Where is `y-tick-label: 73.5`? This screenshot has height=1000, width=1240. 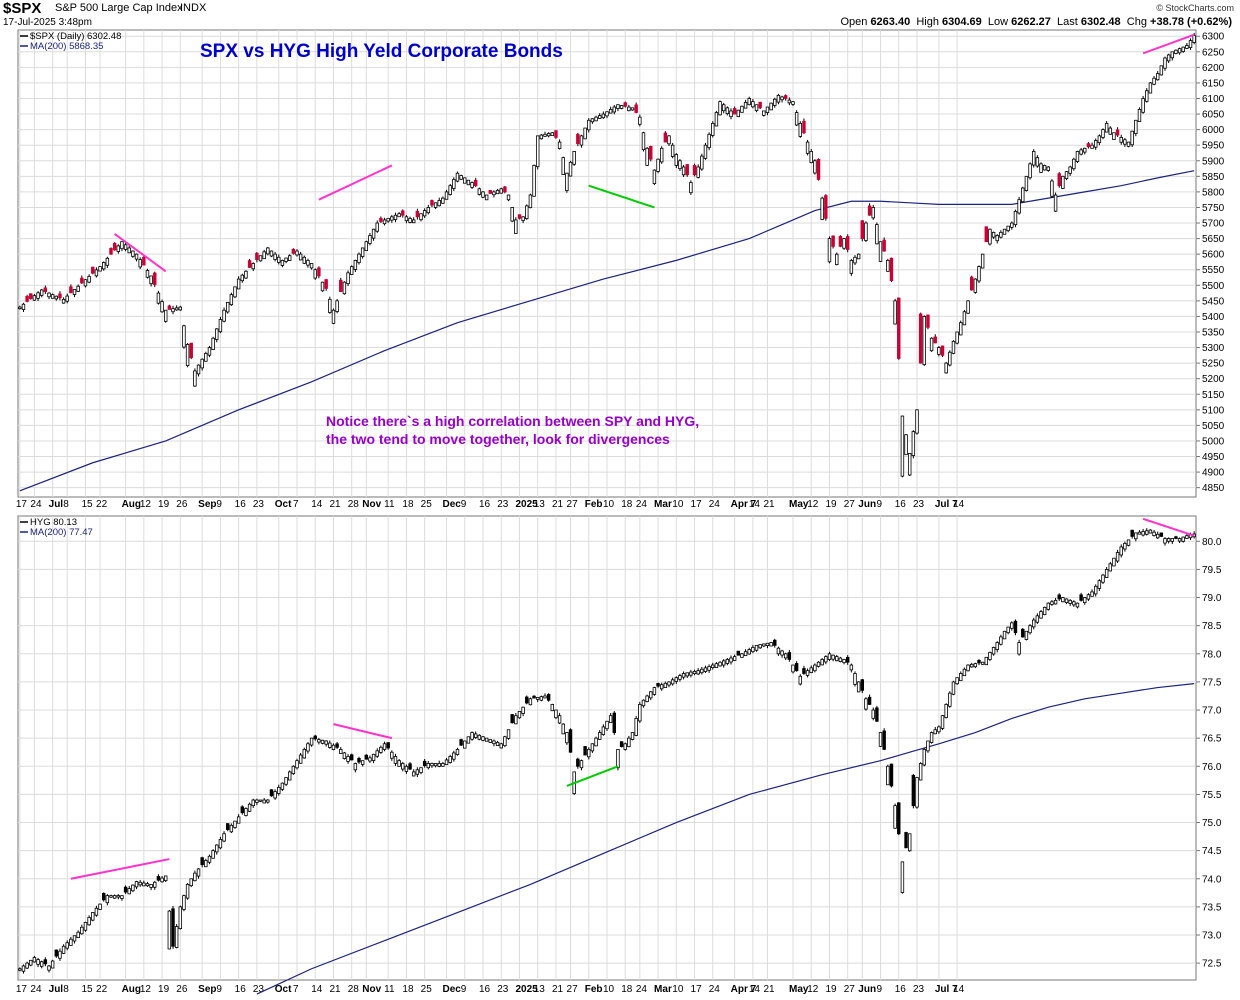
y-tick-label: 73.5 is located at coordinates (1212, 907).